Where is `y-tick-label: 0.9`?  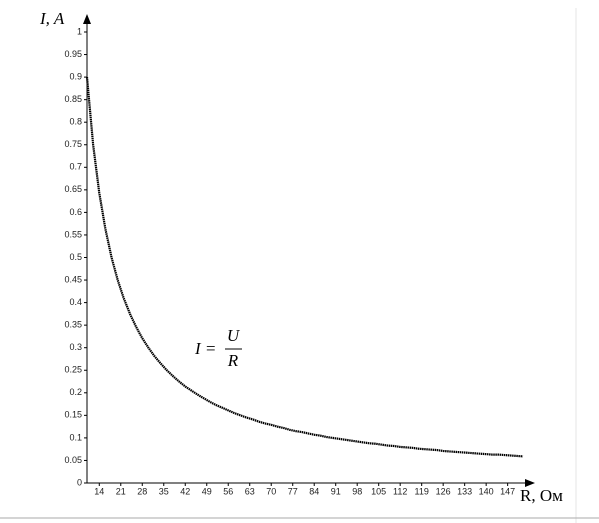 y-tick-label: 0.9 is located at coordinates (75, 76).